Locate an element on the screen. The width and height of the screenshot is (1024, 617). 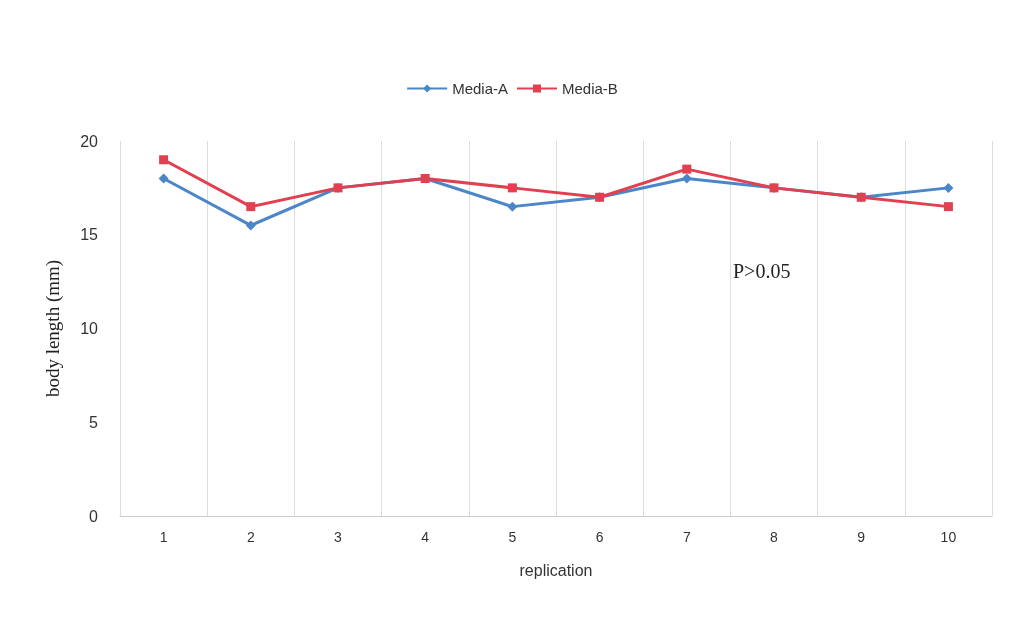
x-tick-label: 2 is located at coordinates (250, 537).